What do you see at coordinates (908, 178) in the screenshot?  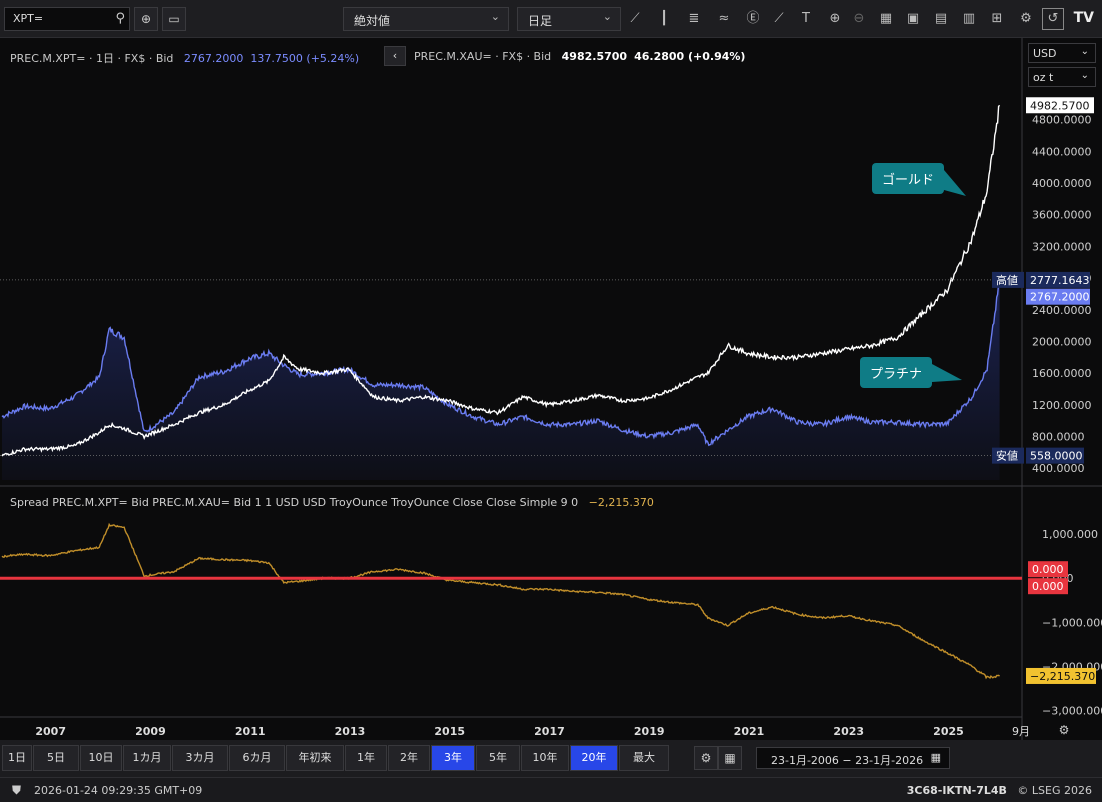 I see `gold-callout: ゴールド` at bounding box center [908, 178].